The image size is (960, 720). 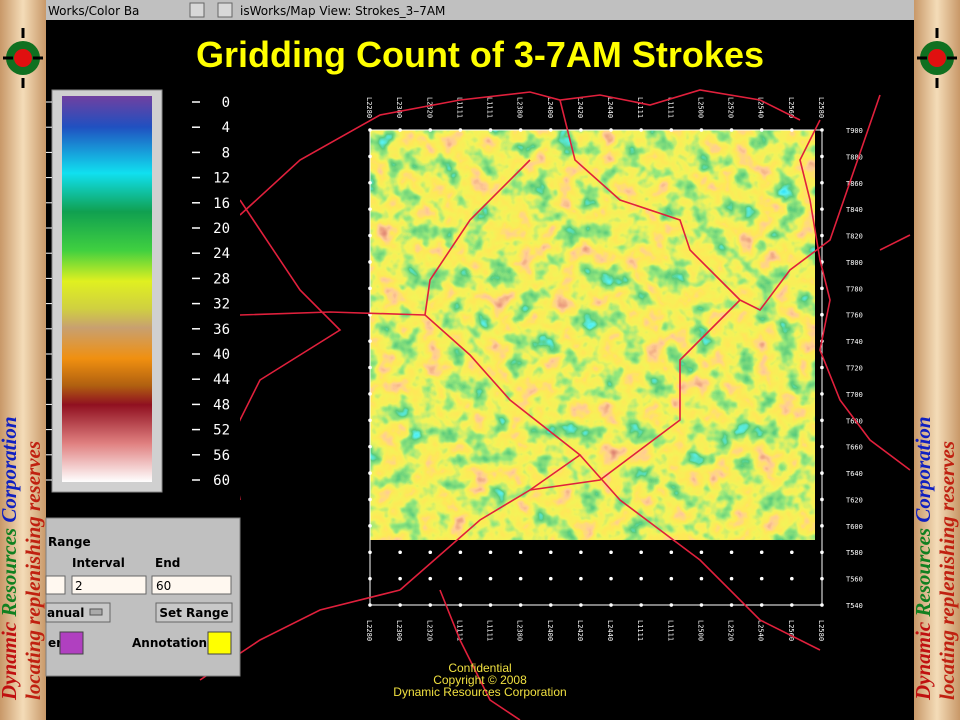 What do you see at coordinates (854, 237) in the screenshot?
I see `right-label: T820` at bounding box center [854, 237].